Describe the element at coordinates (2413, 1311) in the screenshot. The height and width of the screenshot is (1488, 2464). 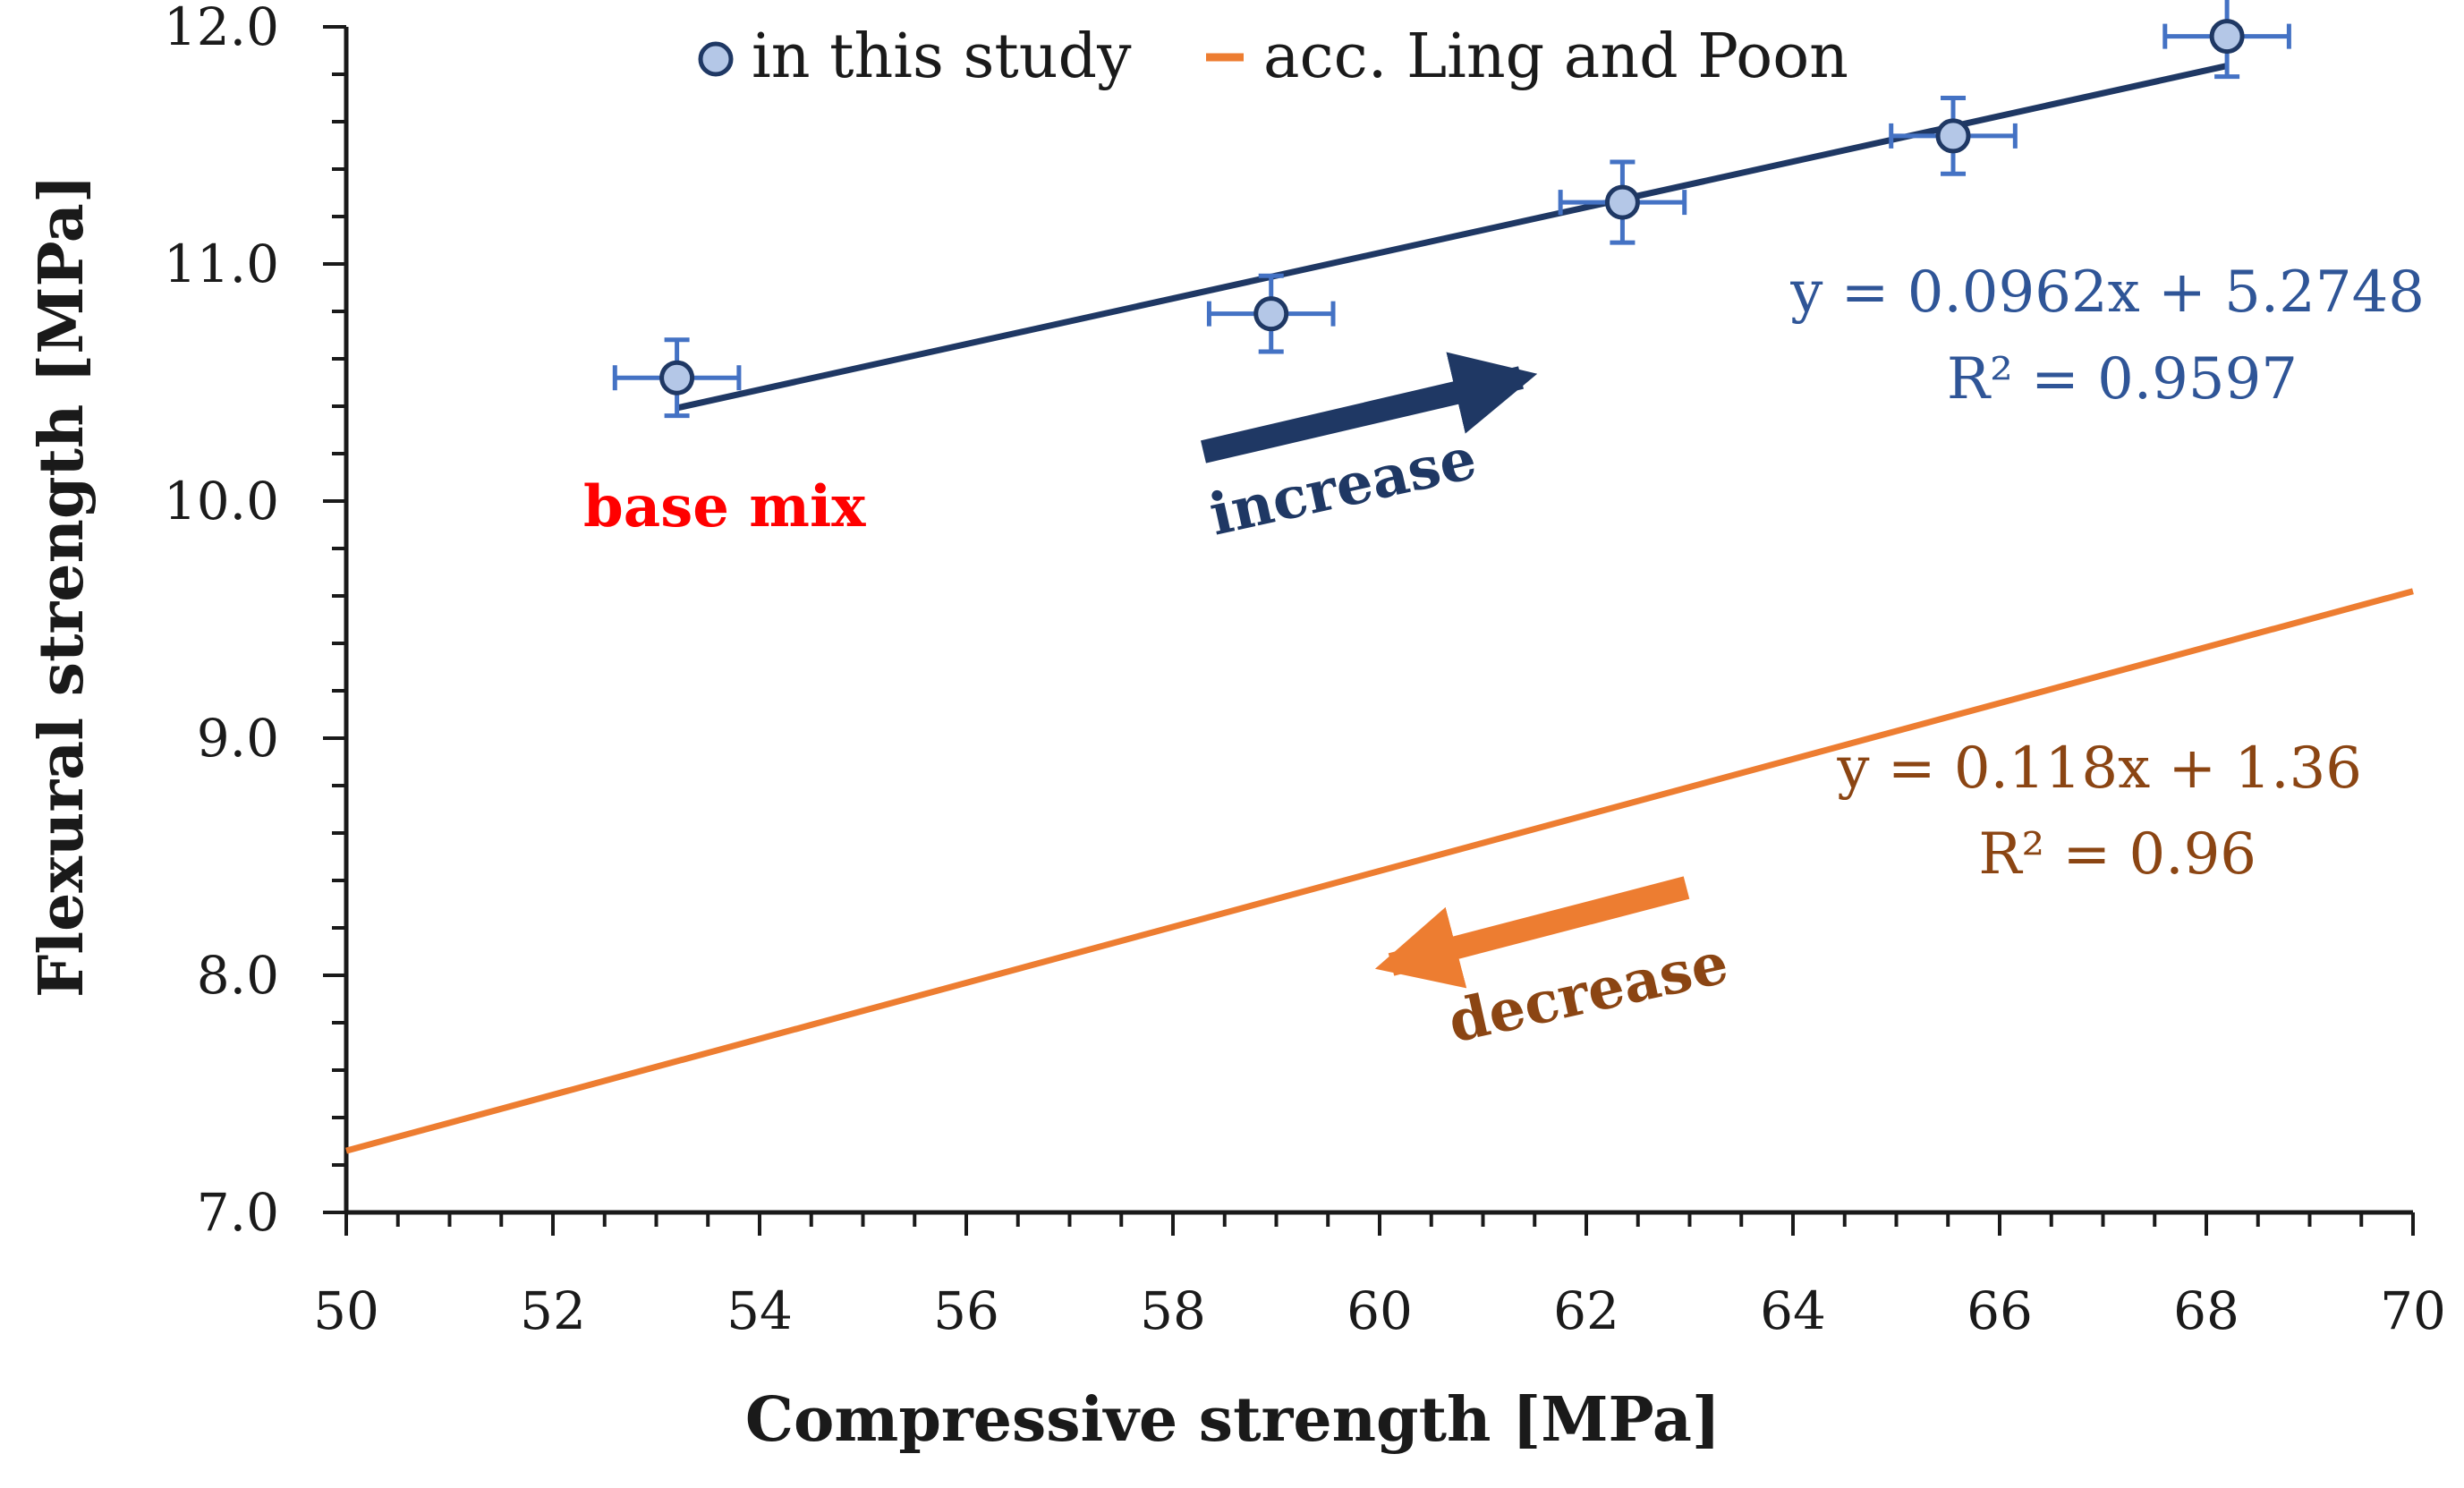
I see `x-tick-label: 70` at that location.